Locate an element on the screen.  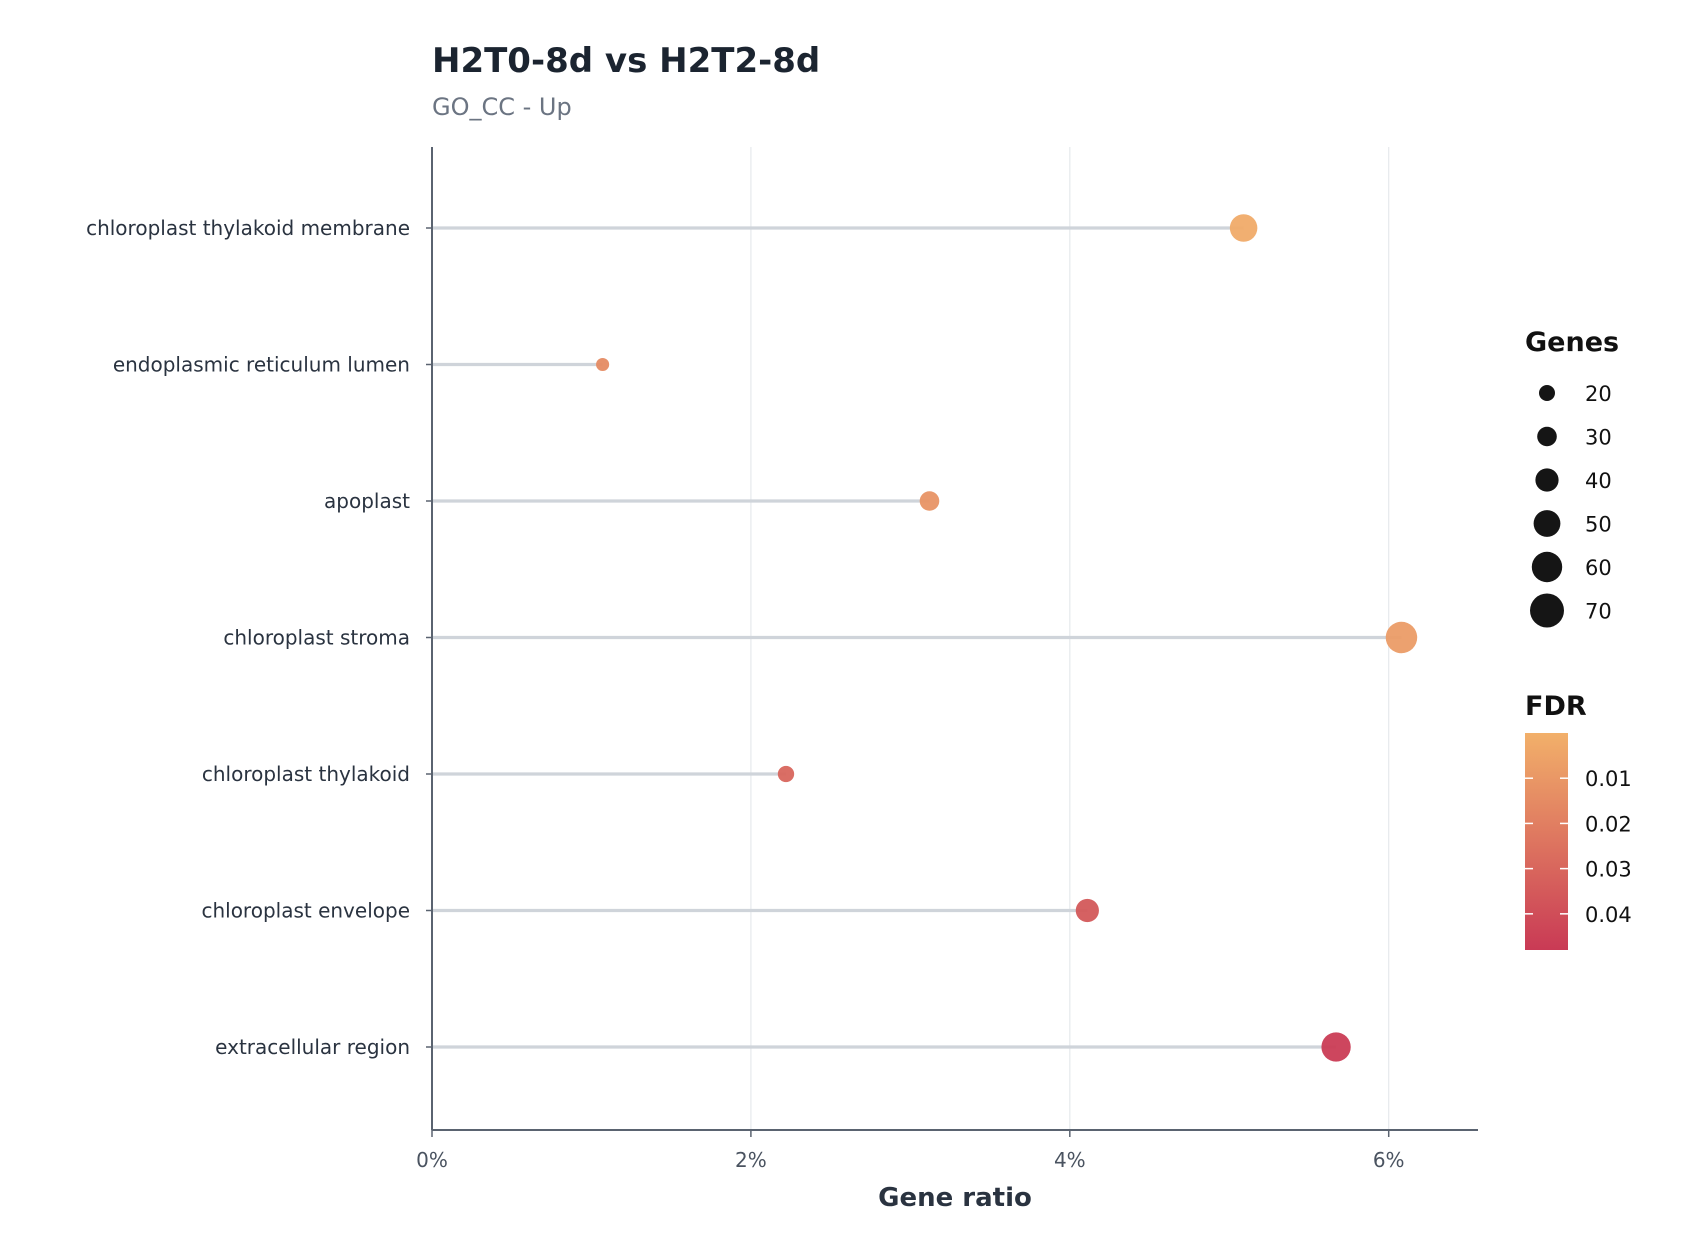
size-legend-label: 60 is located at coordinates (1598, 568).